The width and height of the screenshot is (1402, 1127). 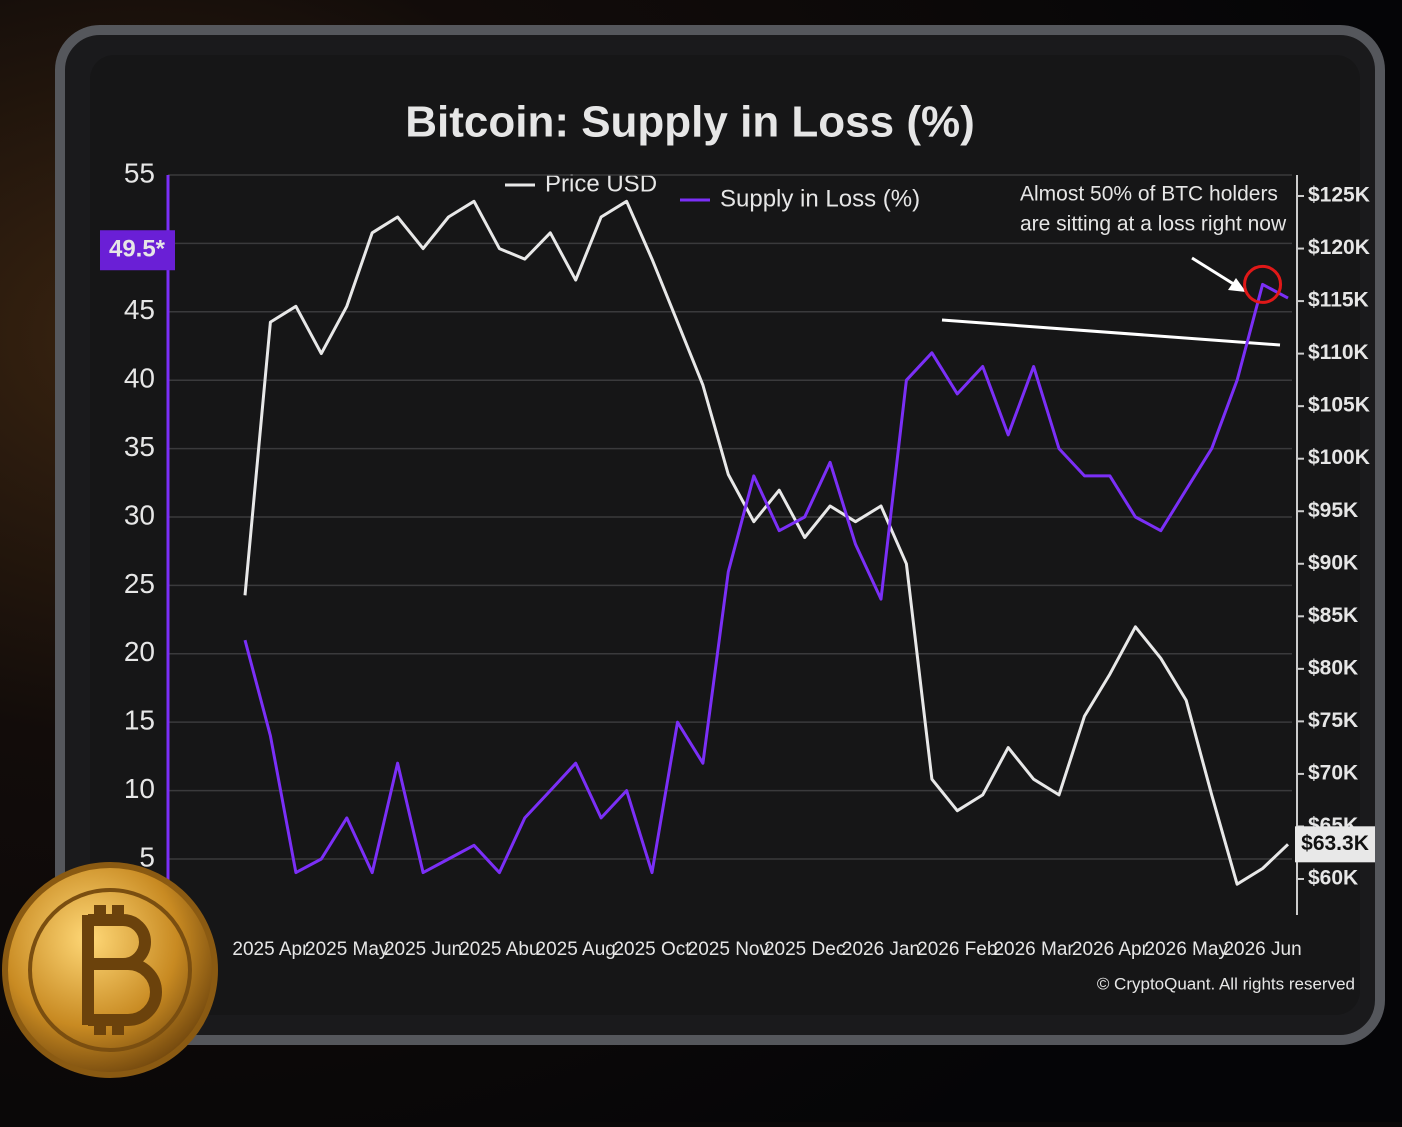 What do you see at coordinates (139, 651) in the screenshot?
I see `y-tick-label: 20` at bounding box center [139, 651].